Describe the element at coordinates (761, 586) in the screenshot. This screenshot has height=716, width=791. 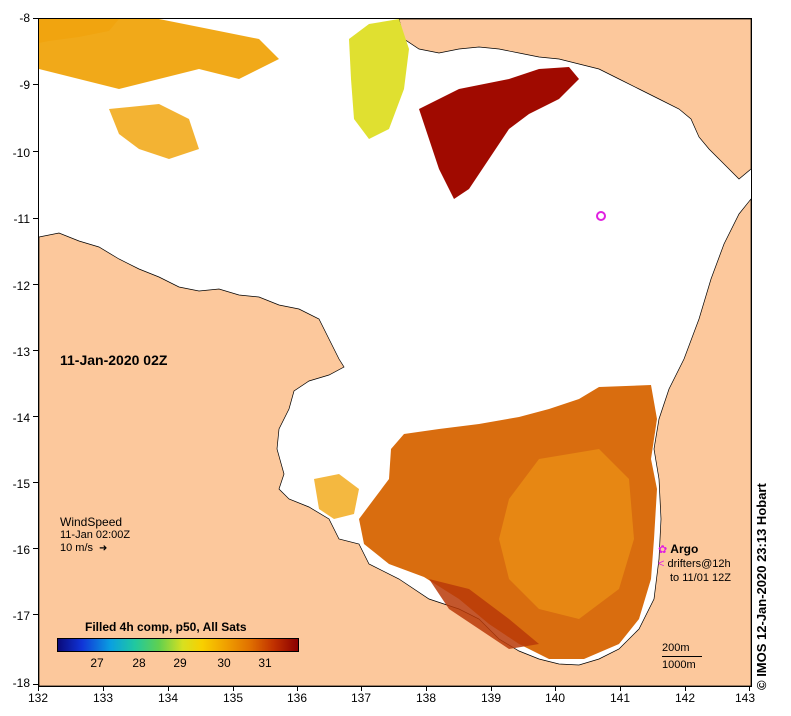
I see `credit-text: © IMOS 12-Jan-2020 23:13 Hobart` at that location.